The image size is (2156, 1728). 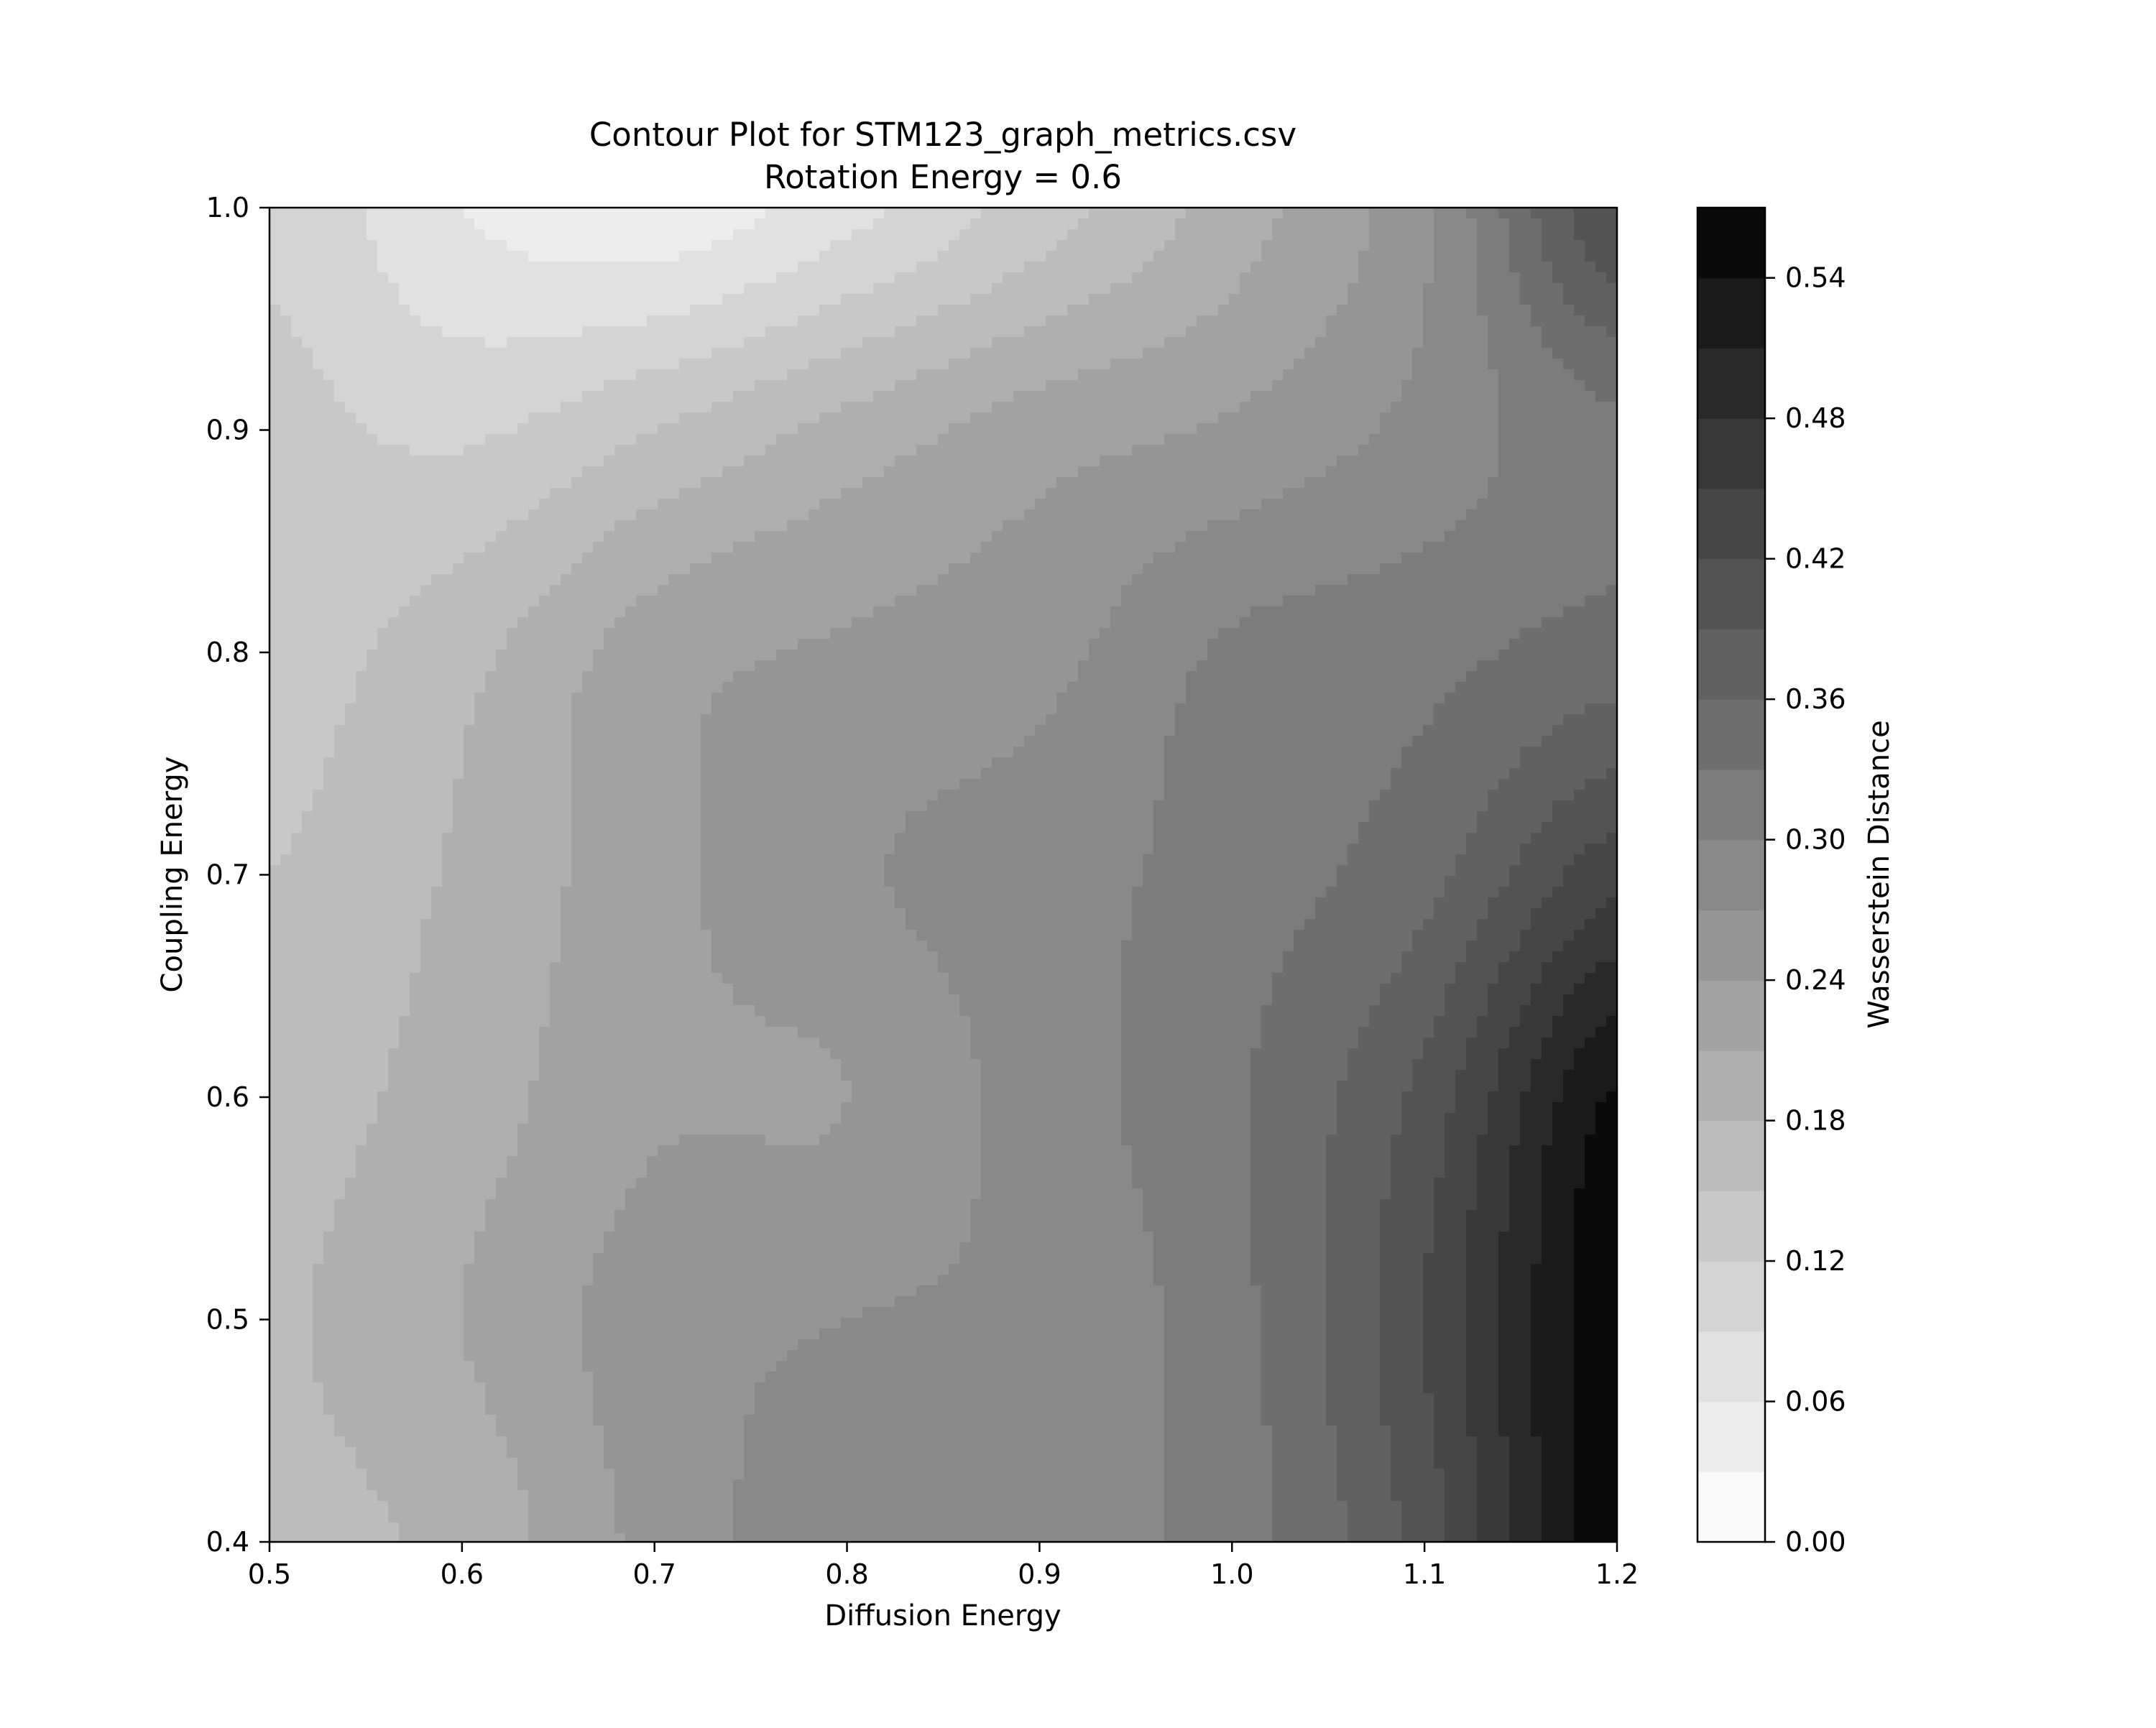 What do you see at coordinates (1039, 1574) in the screenshot?
I see `x-tick-label: 0.9` at bounding box center [1039, 1574].